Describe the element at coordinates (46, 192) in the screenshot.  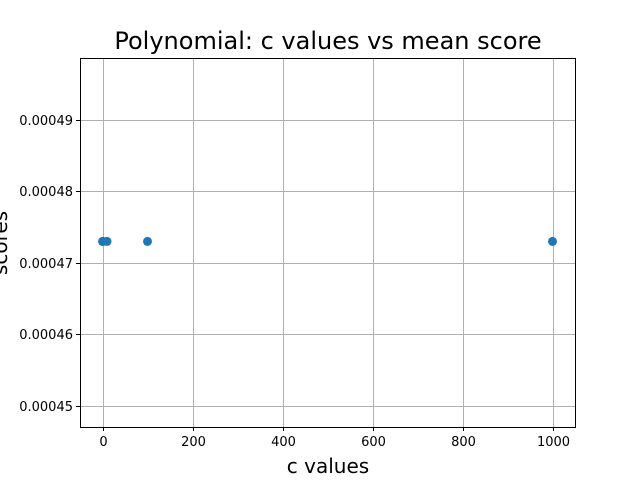
I see `y-tick-label: 0.00048` at that location.